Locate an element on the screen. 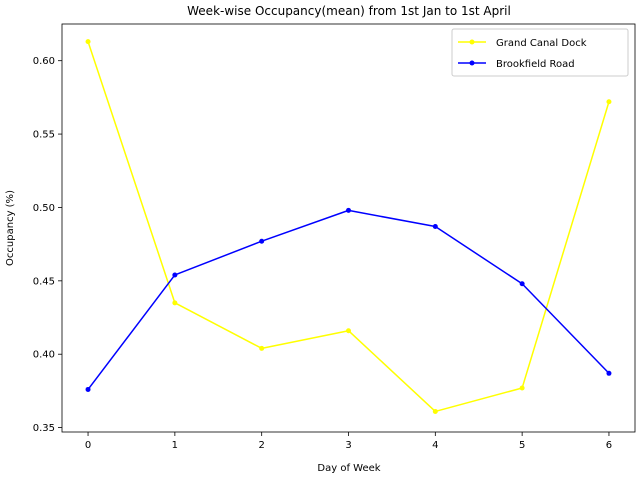  y-tick-label: 0.50 is located at coordinates (44, 208).